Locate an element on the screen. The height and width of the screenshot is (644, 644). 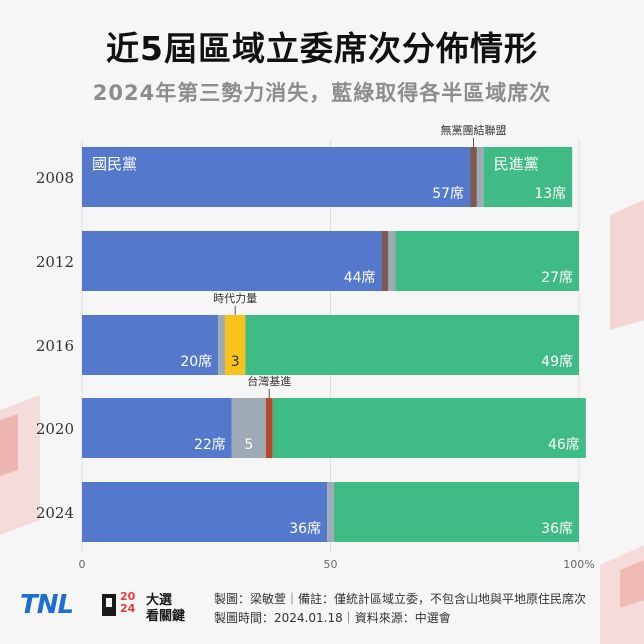
data-label-5: 27席 is located at coordinates (557, 278).